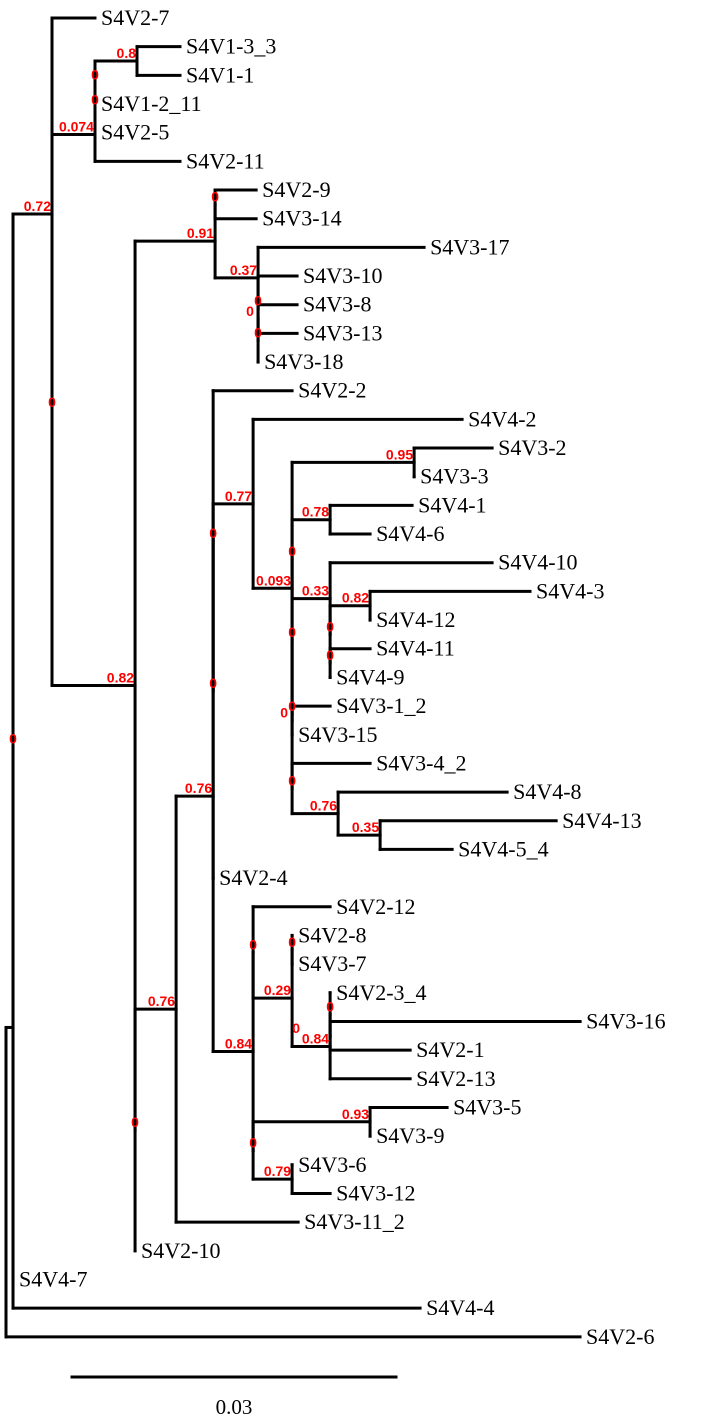  I want to click on leaf-label: S4V2-9, so click(296, 189).